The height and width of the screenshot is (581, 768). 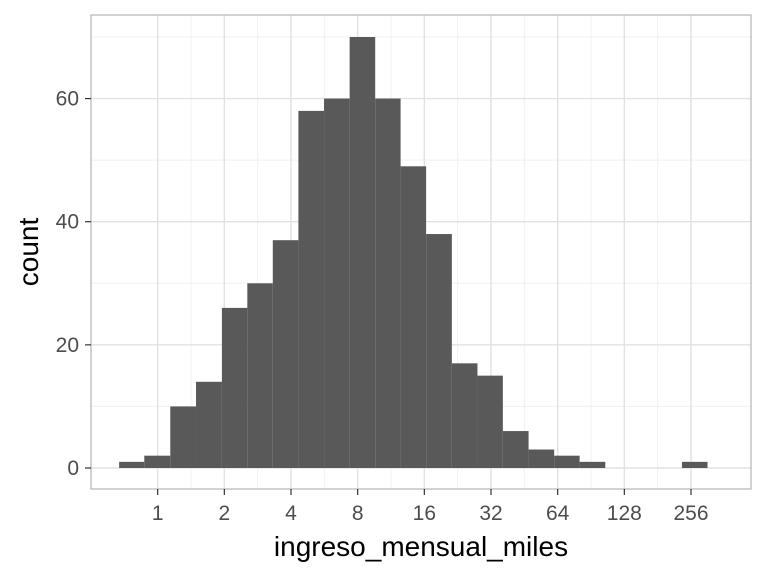 I want to click on x-tick-label: 128, so click(x=624, y=513).